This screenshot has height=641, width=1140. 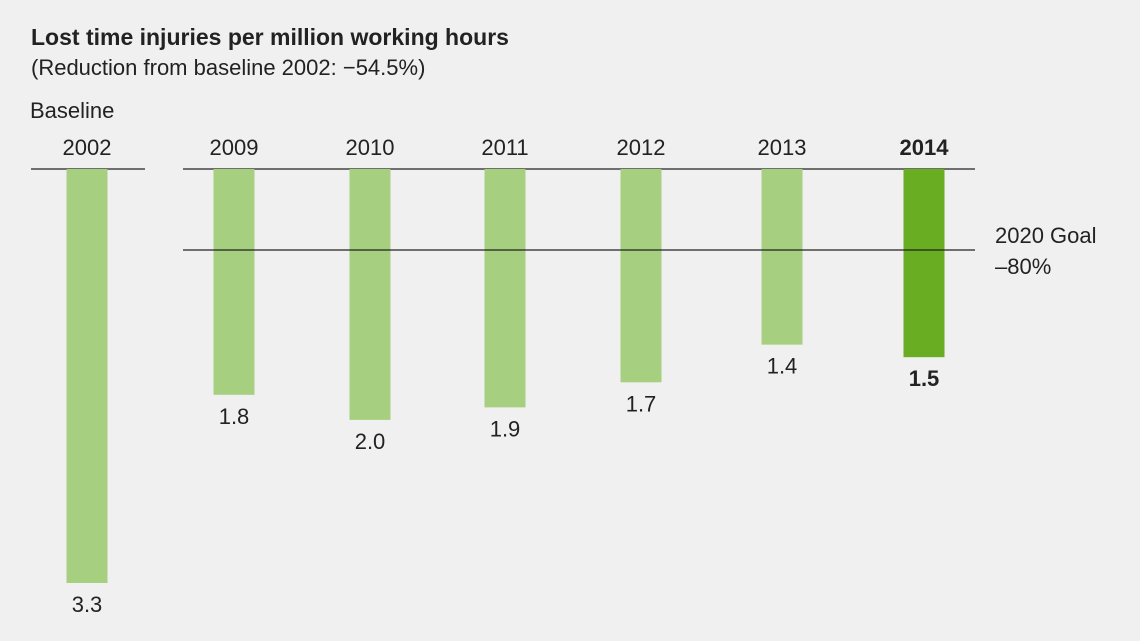 What do you see at coordinates (87, 604) in the screenshot?
I see `value-label-2002: 3.3` at bounding box center [87, 604].